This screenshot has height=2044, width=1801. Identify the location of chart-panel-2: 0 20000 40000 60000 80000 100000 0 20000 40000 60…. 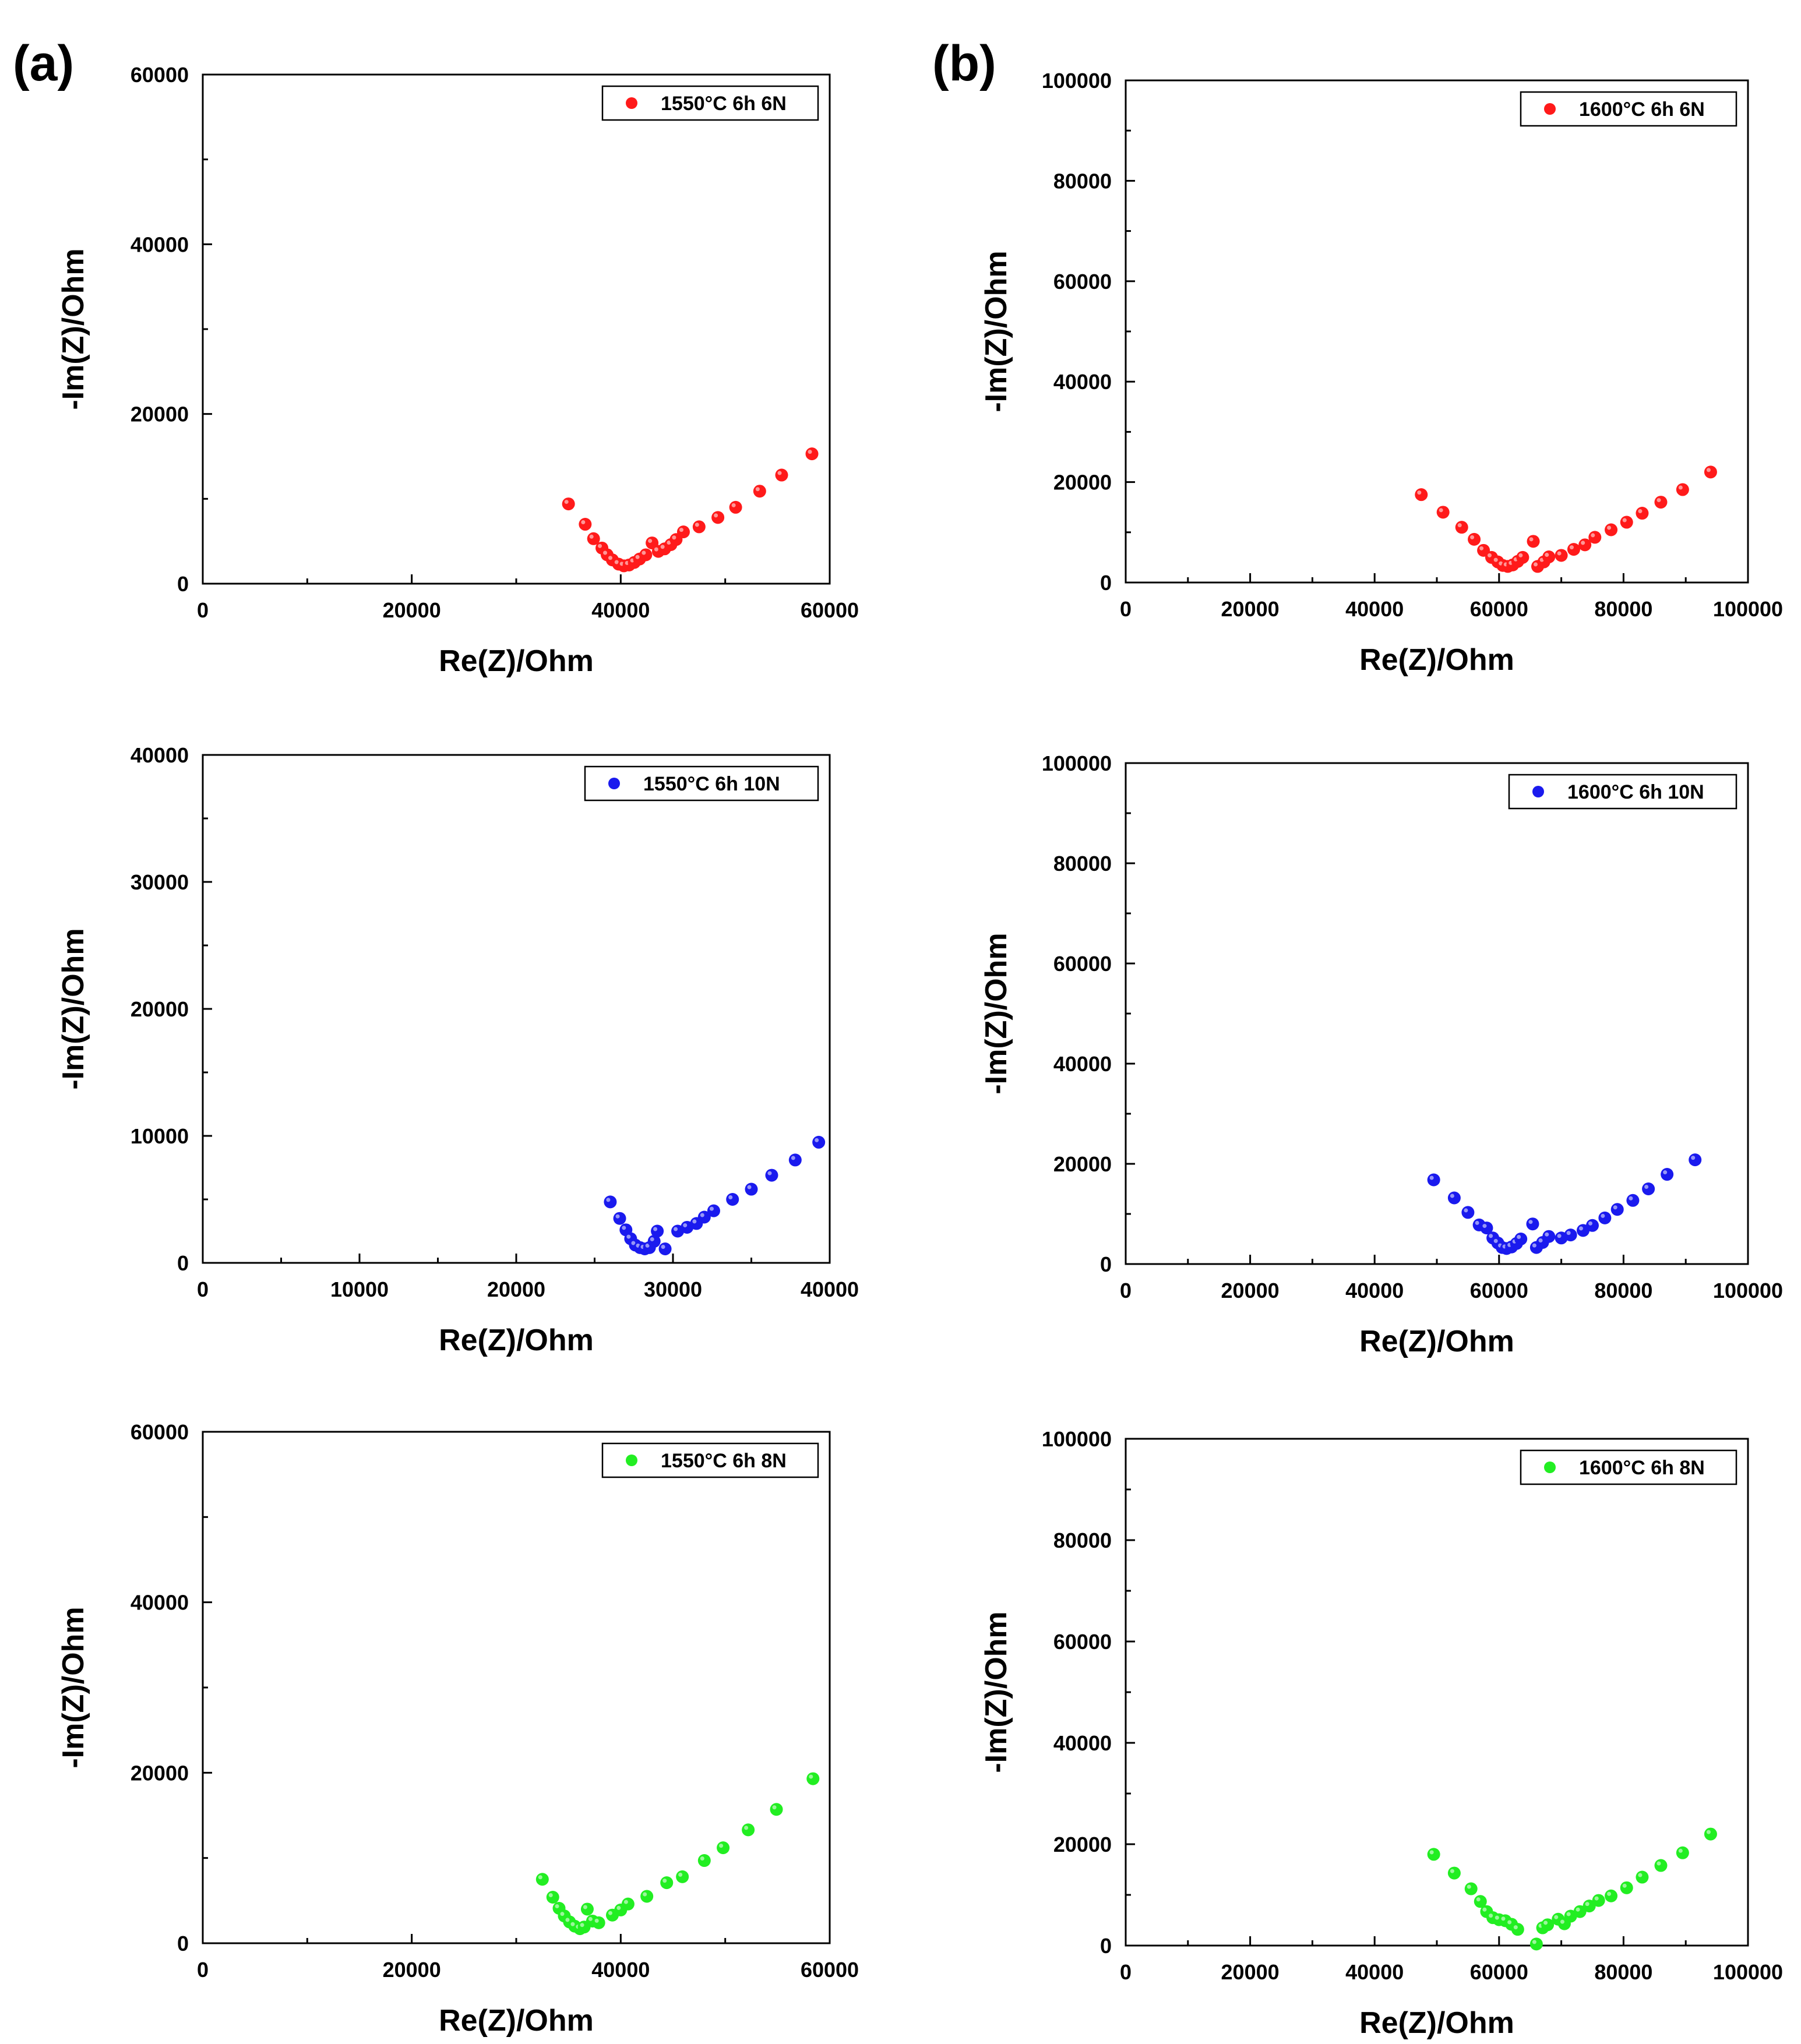
(1381, 373).